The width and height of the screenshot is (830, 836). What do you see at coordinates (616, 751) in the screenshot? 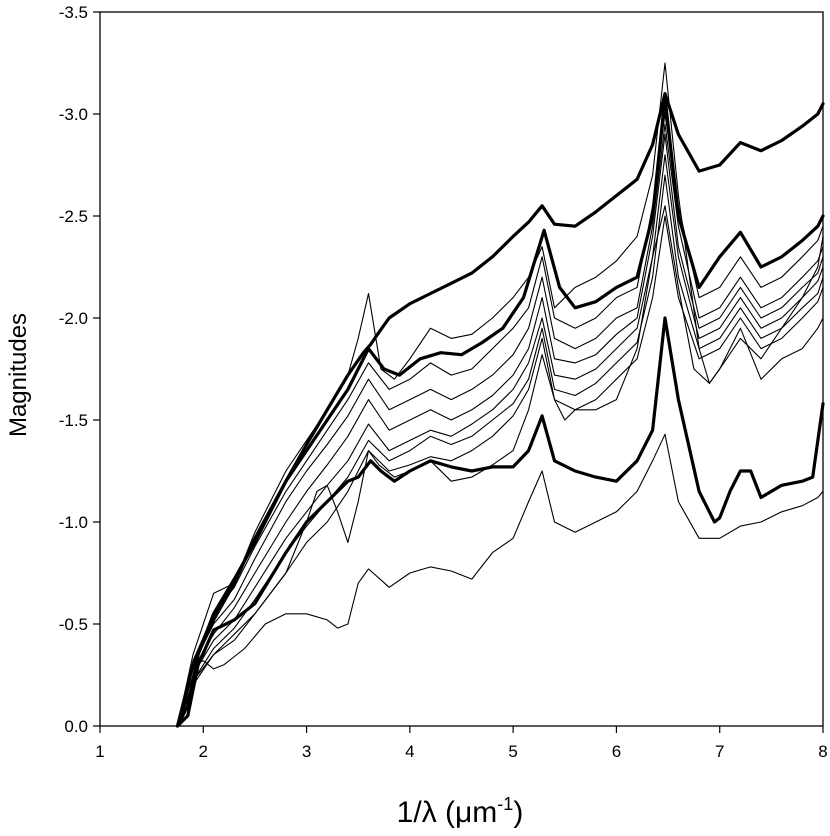
I see `x-tick-label: 6` at bounding box center [616, 751].